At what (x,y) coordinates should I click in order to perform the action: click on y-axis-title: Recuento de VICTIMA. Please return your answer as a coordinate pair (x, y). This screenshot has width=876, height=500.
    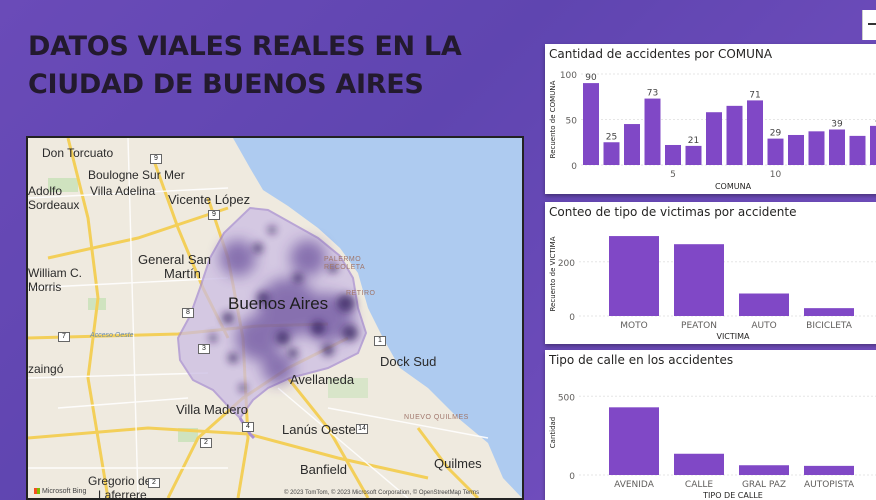
    Looking at the image, I should click on (553, 273).